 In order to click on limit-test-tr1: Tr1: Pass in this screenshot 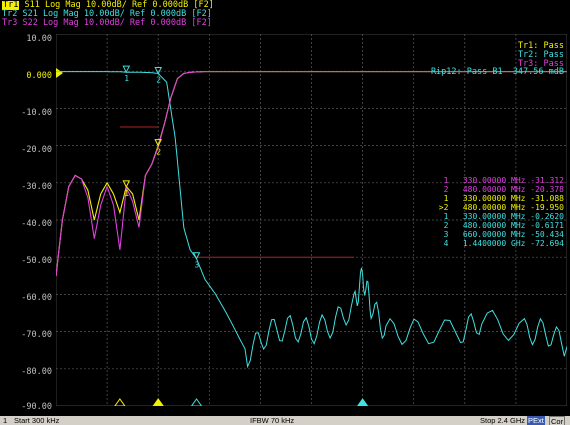, I will do `click(540, 46)`.